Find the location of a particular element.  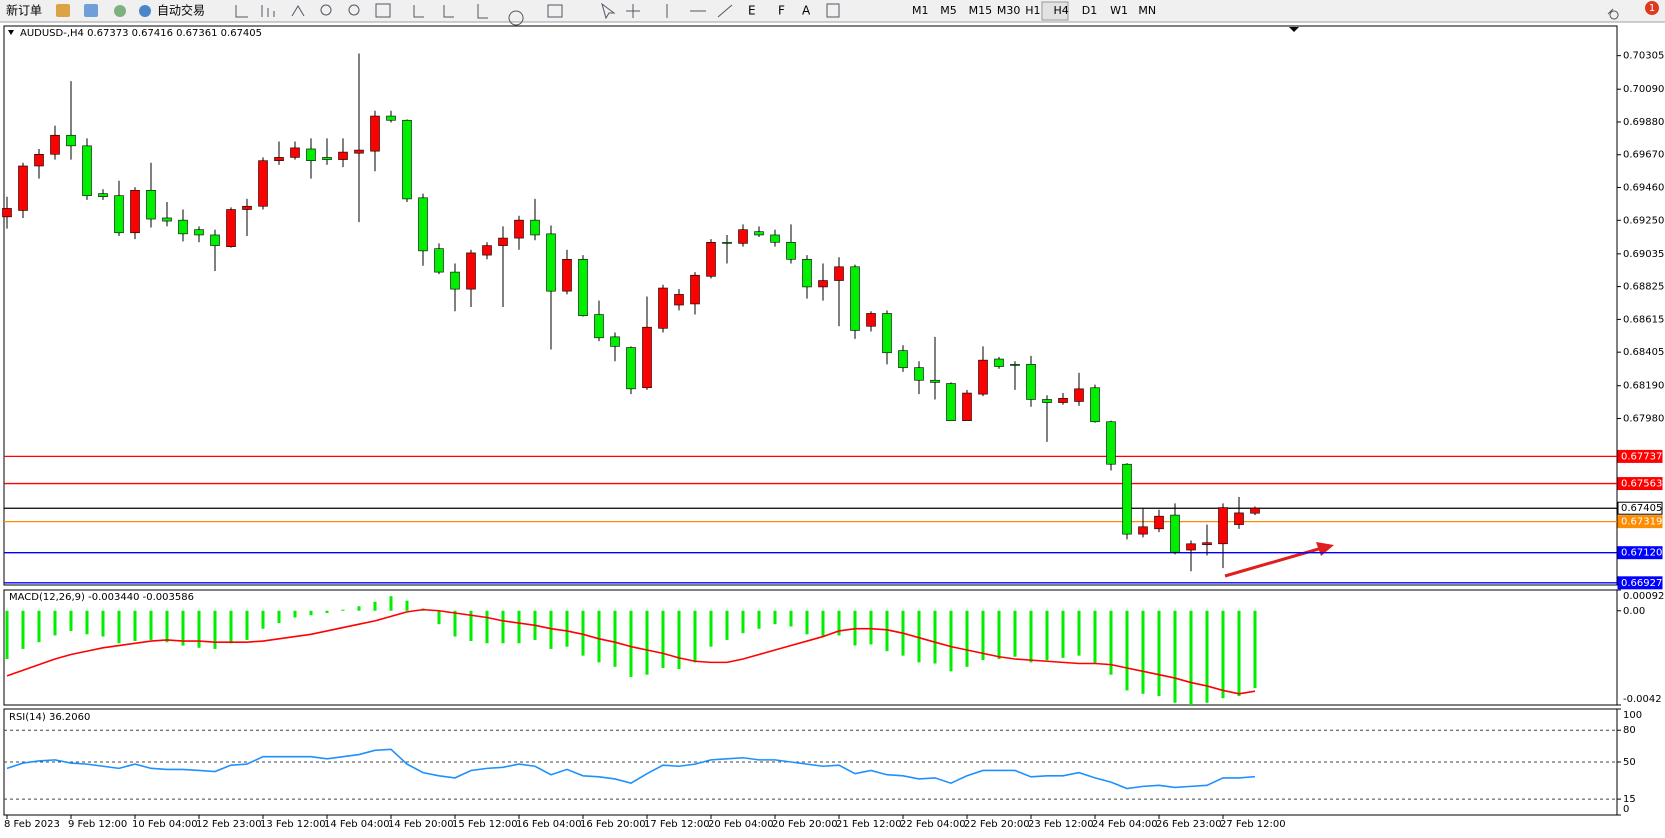

timeframe-button: W1 is located at coordinates (1119, 10).